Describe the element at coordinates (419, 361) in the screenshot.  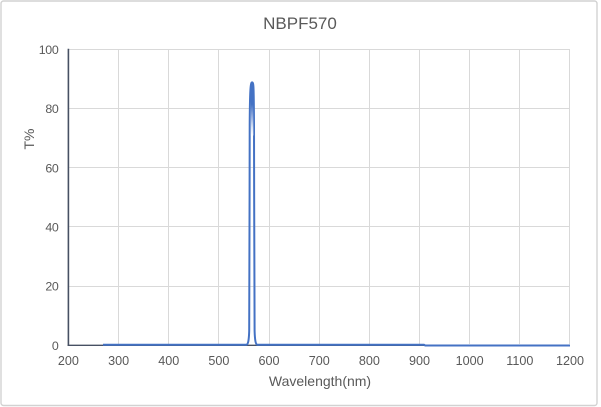
I see `svg-text: 900` at that location.